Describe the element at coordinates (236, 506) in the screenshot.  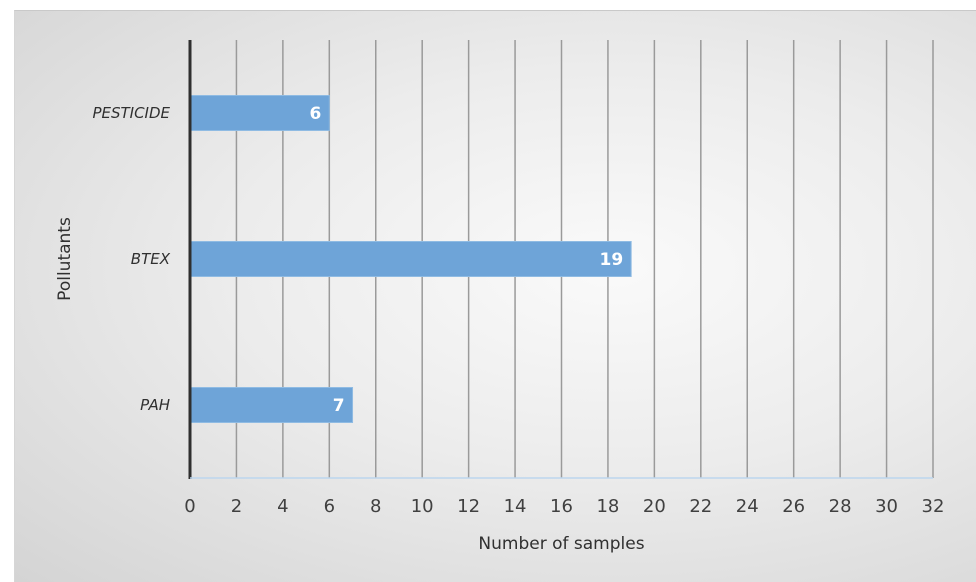
I see `x-tick-label: 2` at that location.